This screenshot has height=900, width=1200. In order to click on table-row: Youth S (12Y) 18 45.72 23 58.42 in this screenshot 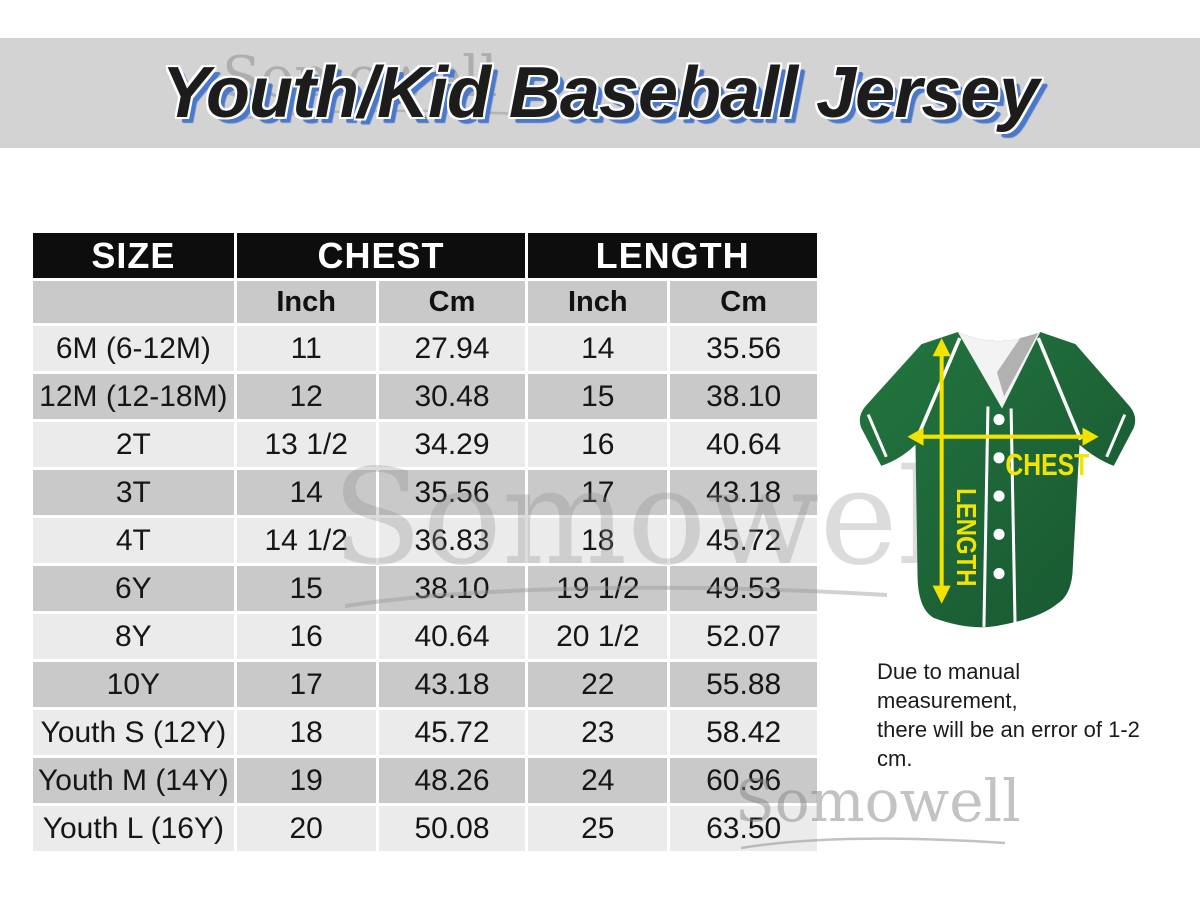, I will do `click(425, 732)`.